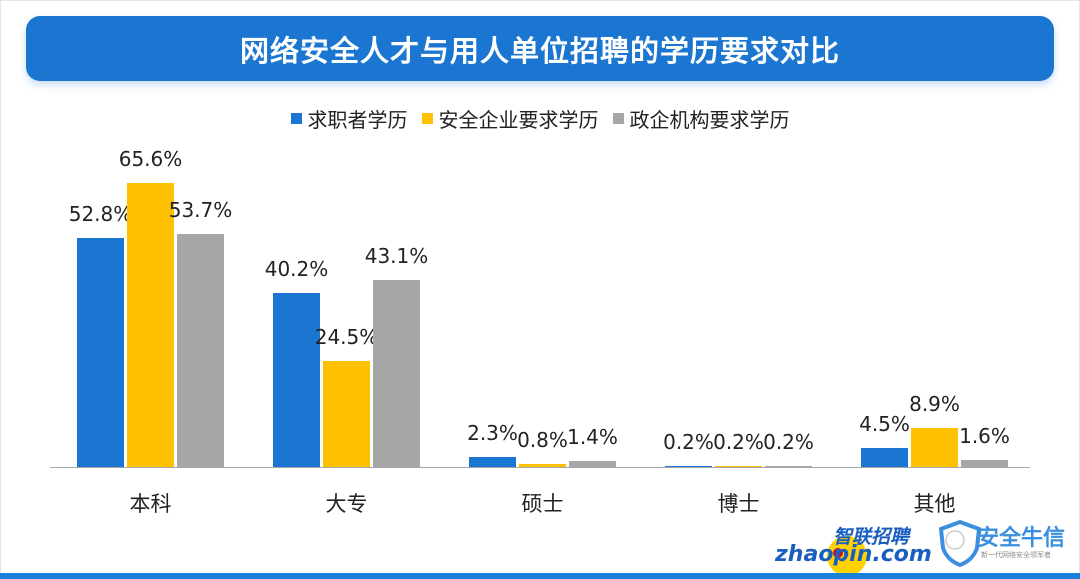  What do you see at coordinates (427, 118) in the screenshot?
I see `legend-swatch-yellow-icon` at bounding box center [427, 118].